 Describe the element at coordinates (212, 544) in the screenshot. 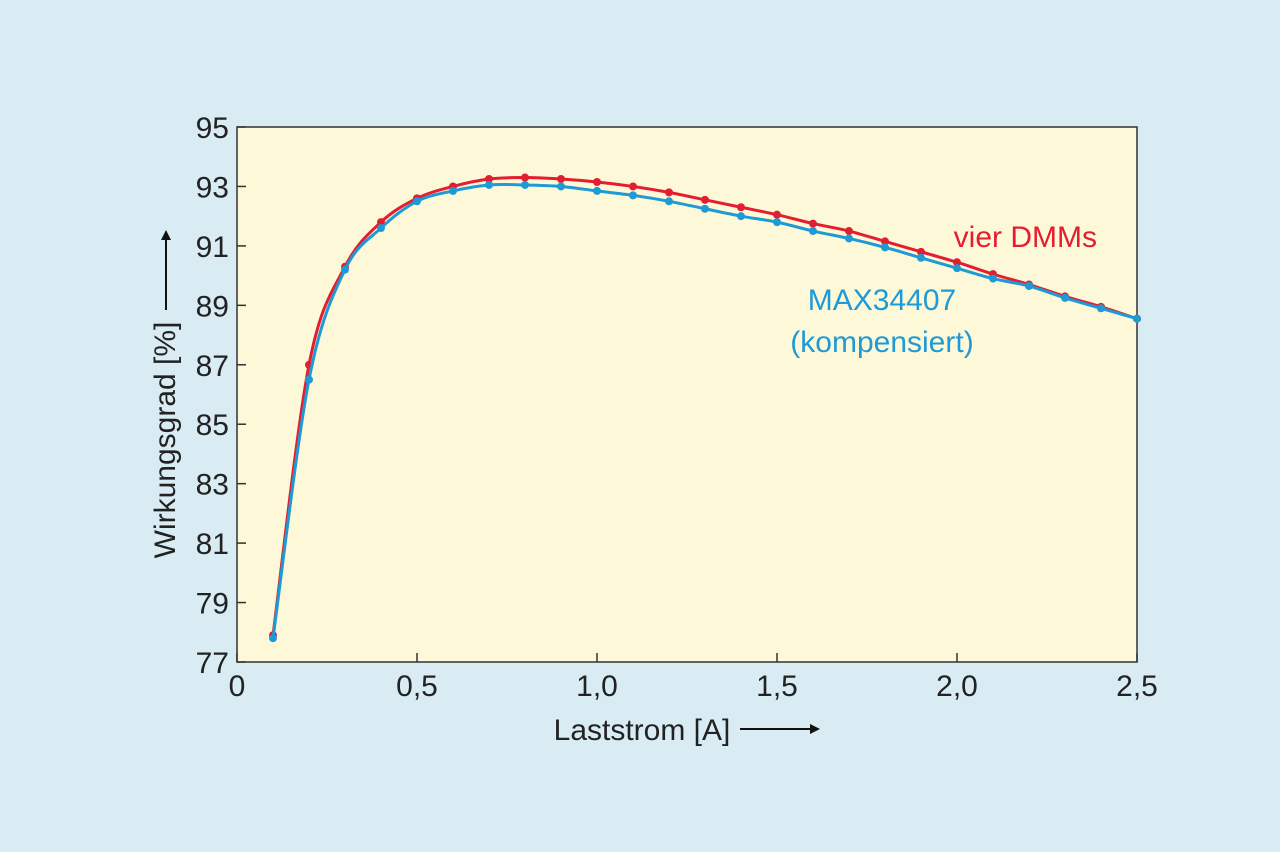

I see `y-tick-label: 81` at that location.